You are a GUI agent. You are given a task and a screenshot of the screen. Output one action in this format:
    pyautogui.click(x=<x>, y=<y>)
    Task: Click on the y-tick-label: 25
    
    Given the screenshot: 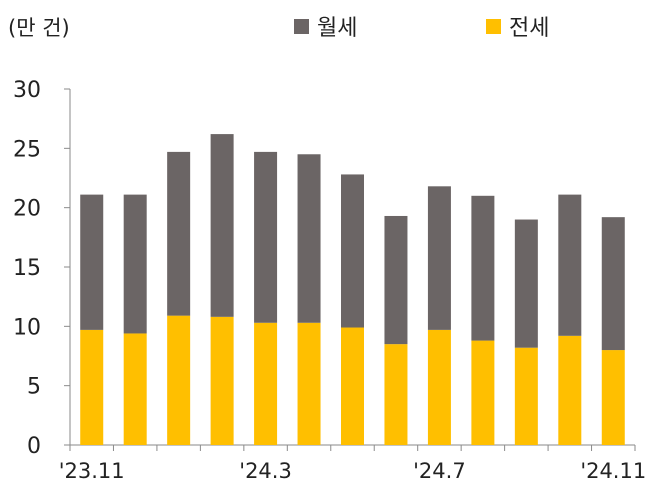 What is the action you would take?
    pyautogui.click(x=27, y=149)
    